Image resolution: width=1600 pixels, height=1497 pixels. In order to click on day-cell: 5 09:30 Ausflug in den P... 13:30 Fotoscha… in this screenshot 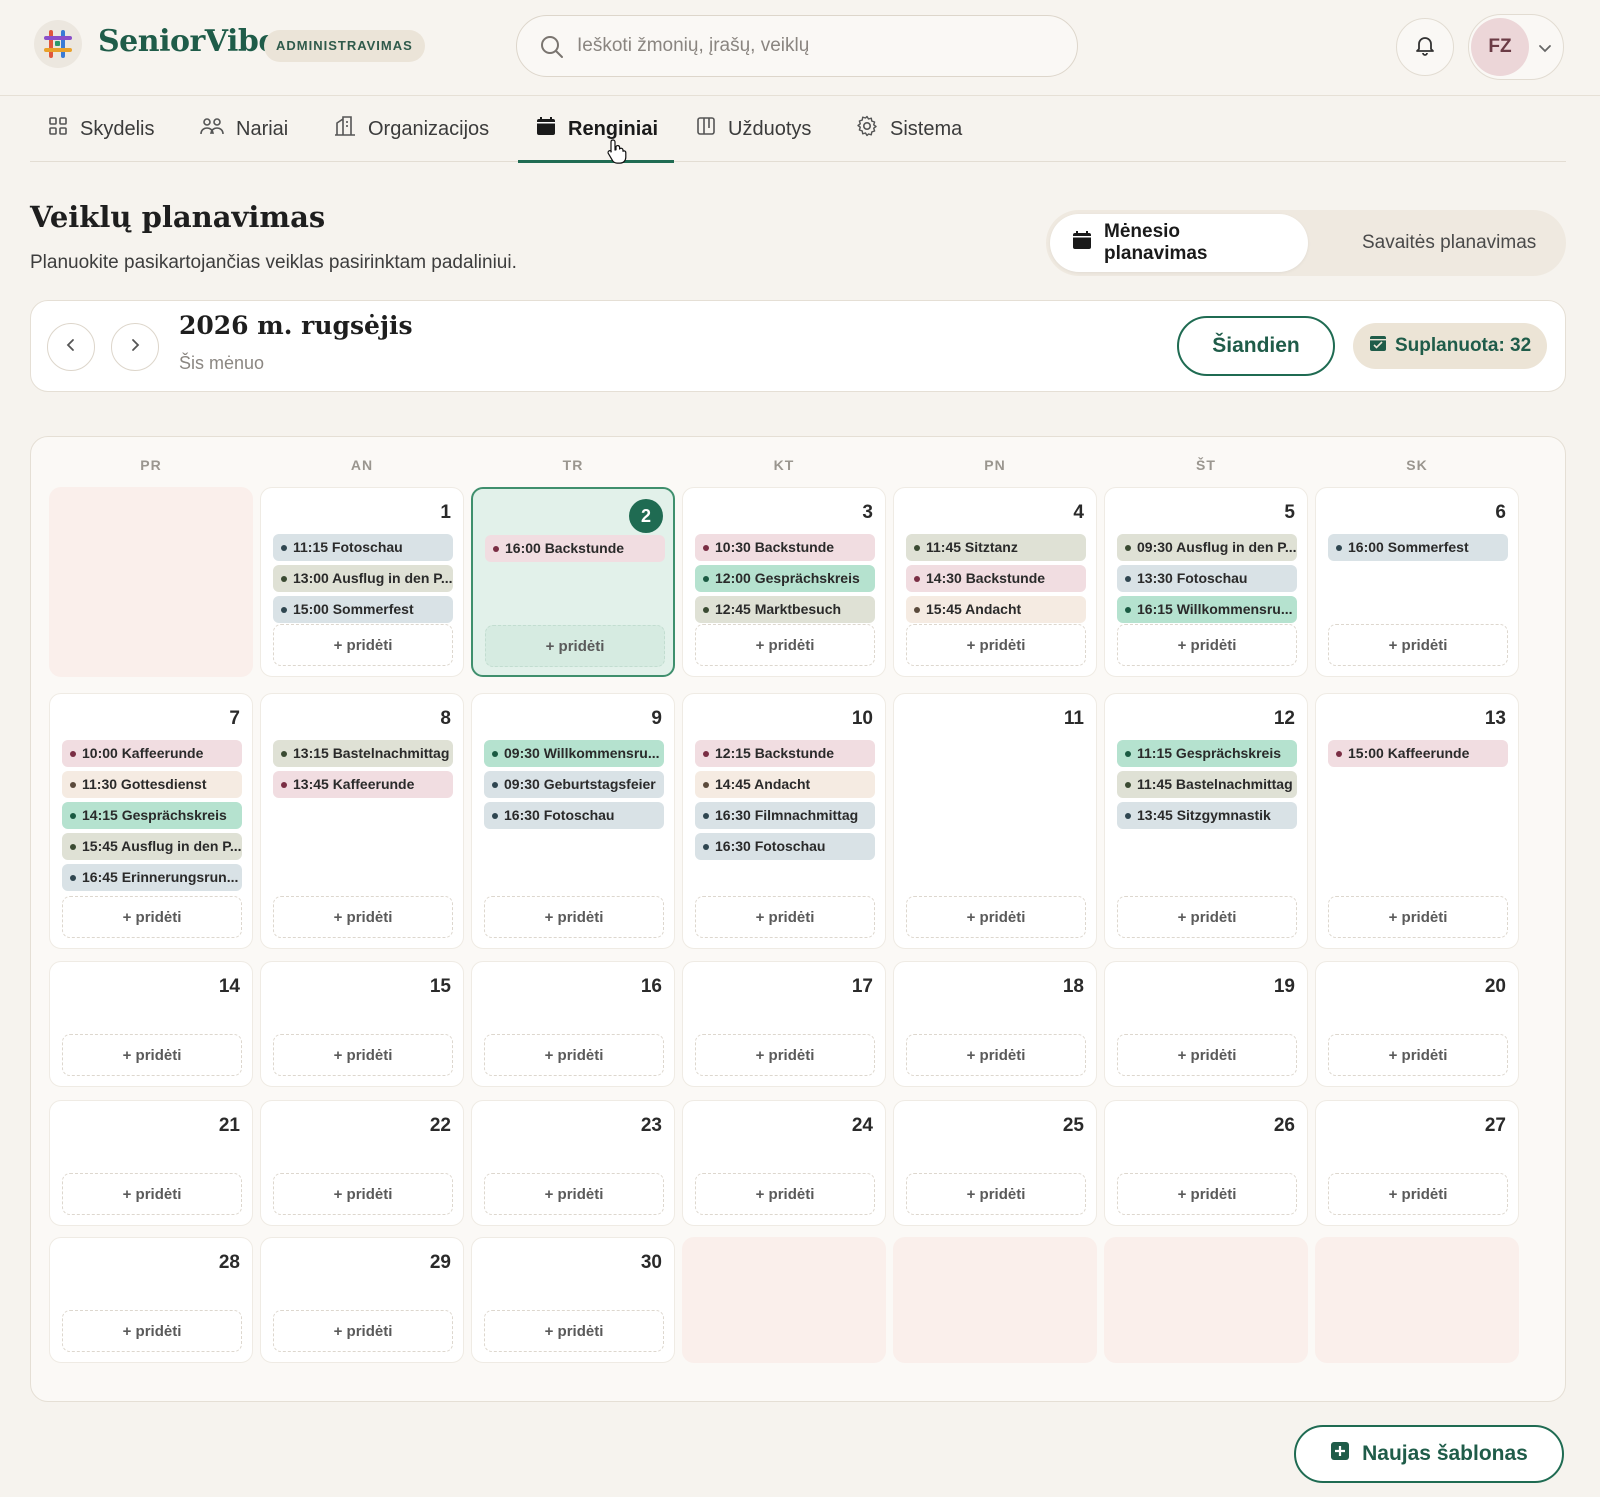, I will do `click(1206, 582)`.